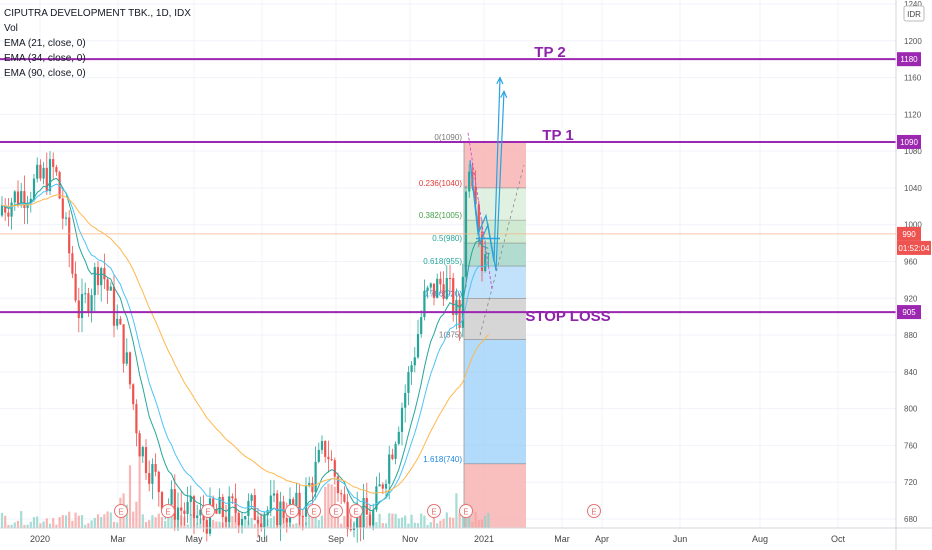  What do you see at coordinates (557, 135) in the screenshot?
I see `level-label-tp1: TP 1` at bounding box center [557, 135].